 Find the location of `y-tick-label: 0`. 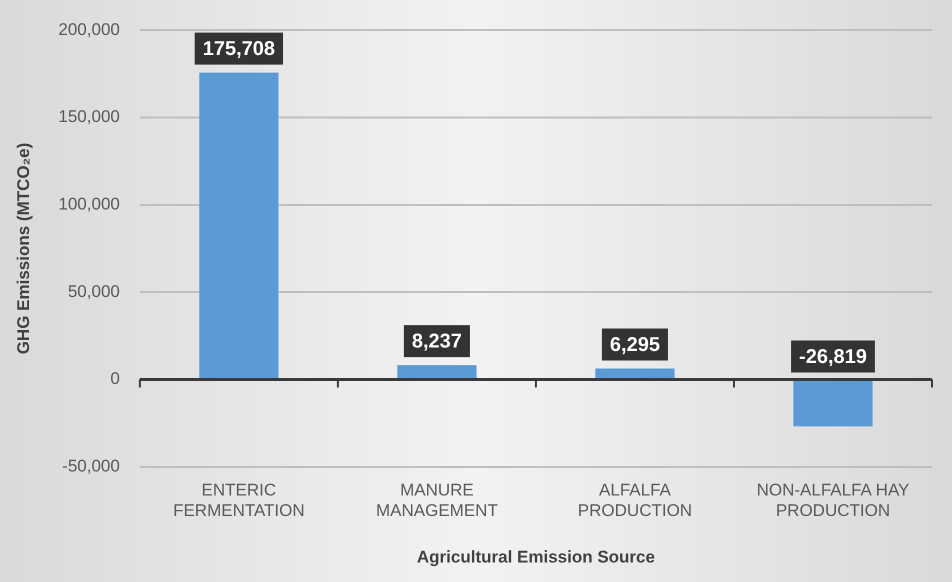

y-tick-label: 0 is located at coordinates (115, 378).